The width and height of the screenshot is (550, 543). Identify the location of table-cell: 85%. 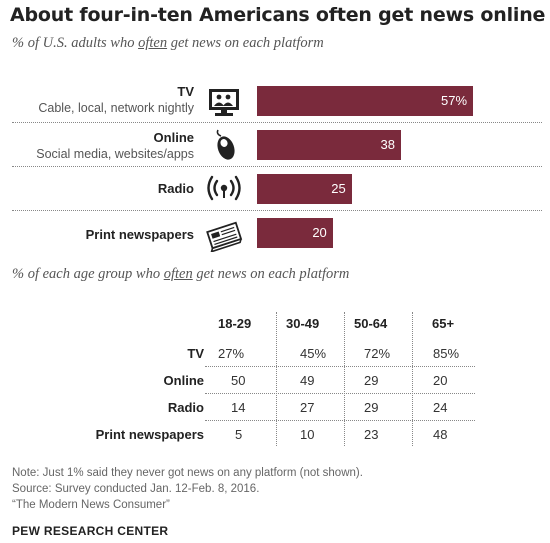
(446, 353).